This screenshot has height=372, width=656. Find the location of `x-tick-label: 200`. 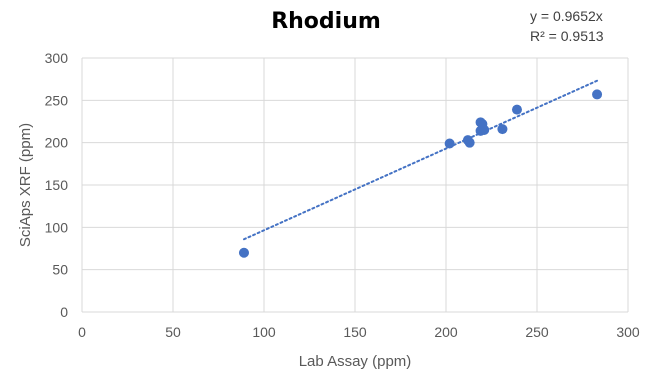

x-tick-label: 200 is located at coordinates (446, 332).